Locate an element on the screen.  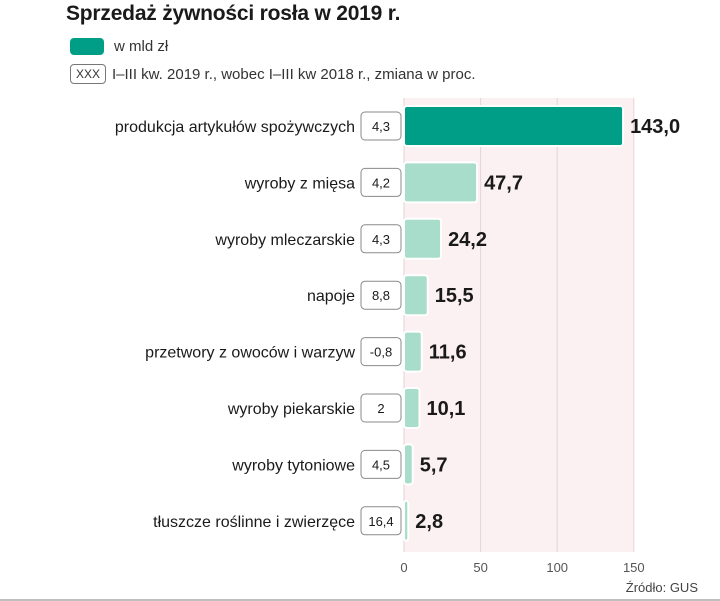
value-label: 15,5 is located at coordinates (454, 296).